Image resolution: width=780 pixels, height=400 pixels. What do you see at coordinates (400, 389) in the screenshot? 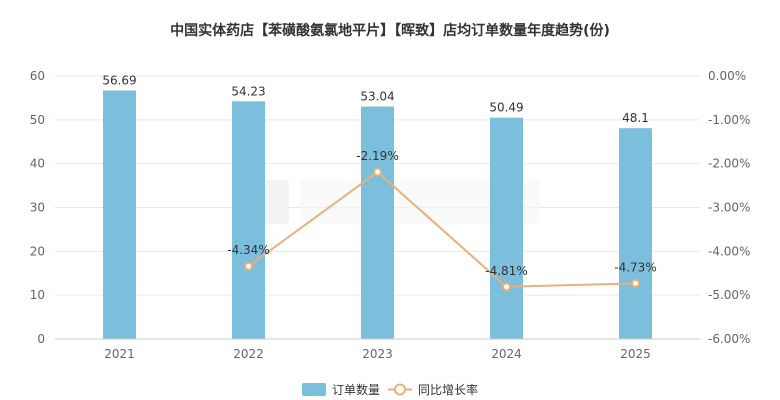
I see `legend-swatch-point` at bounding box center [400, 389].